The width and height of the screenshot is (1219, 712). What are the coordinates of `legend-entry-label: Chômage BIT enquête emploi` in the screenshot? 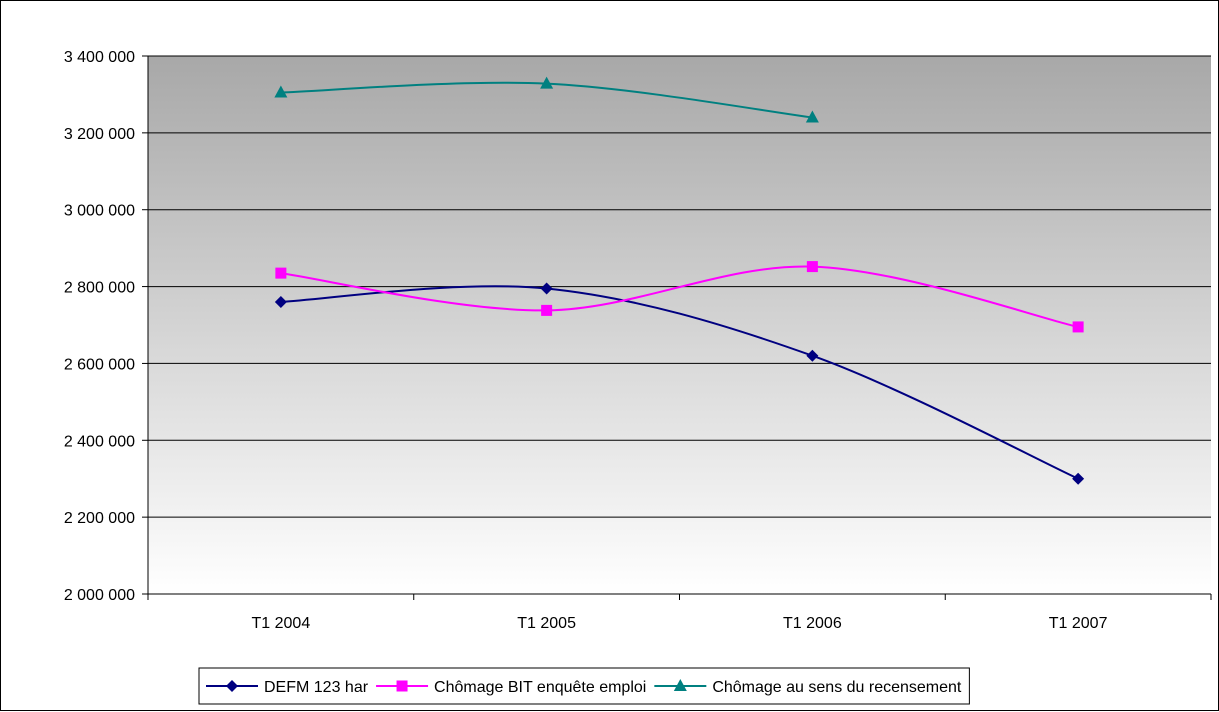 It's located at (540, 687).